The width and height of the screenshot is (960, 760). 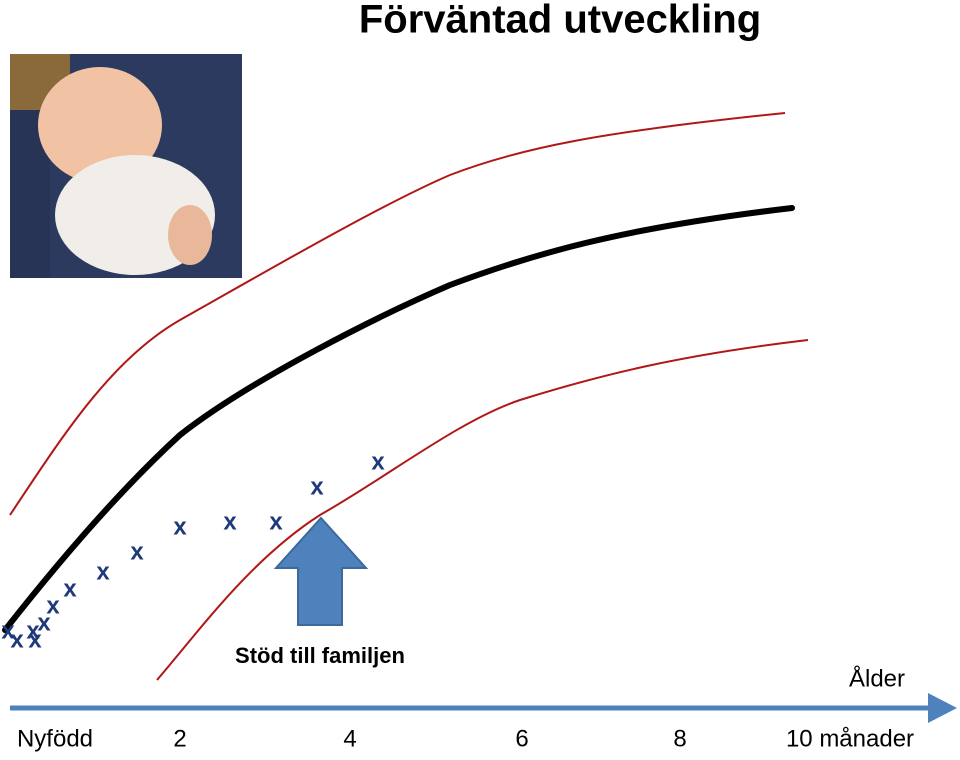 I want to click on tick-label: 10 månader, so click(x=850, y=738).